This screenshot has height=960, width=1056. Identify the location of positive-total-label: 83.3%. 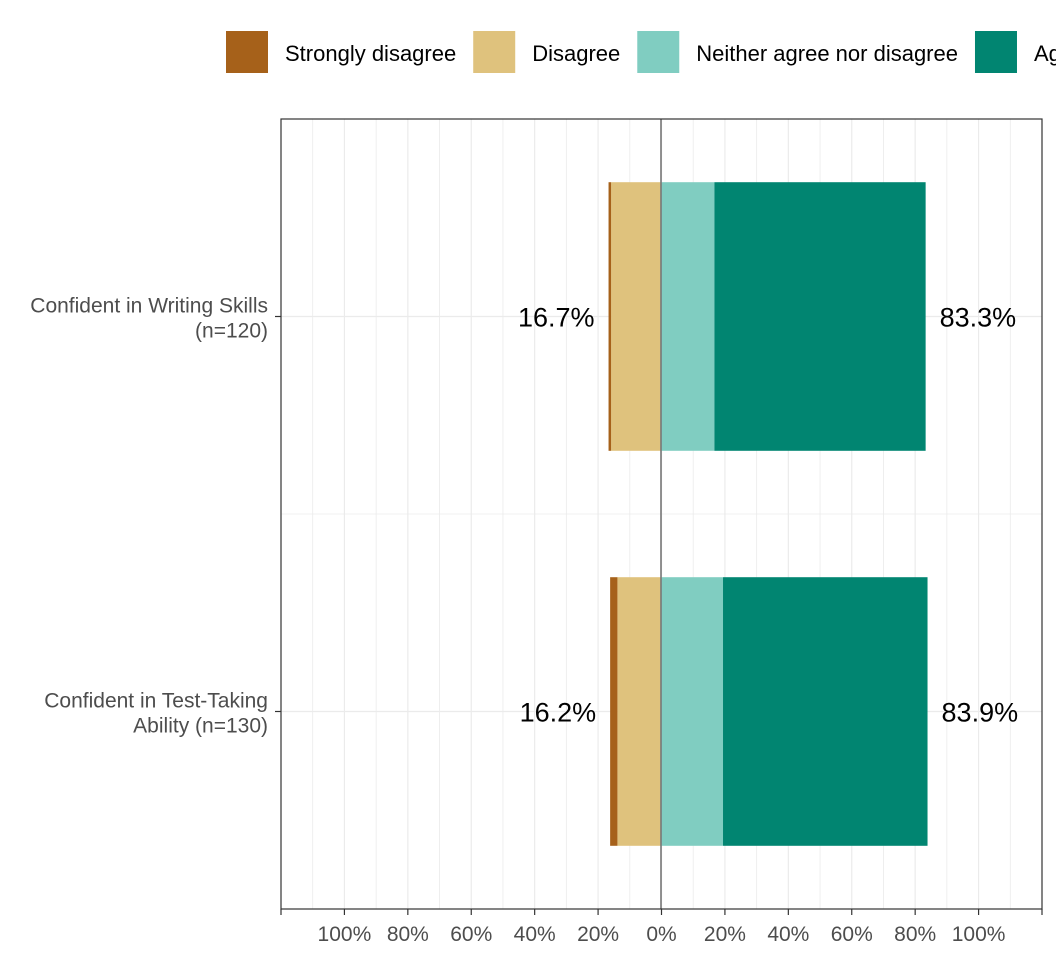
(978, 318).